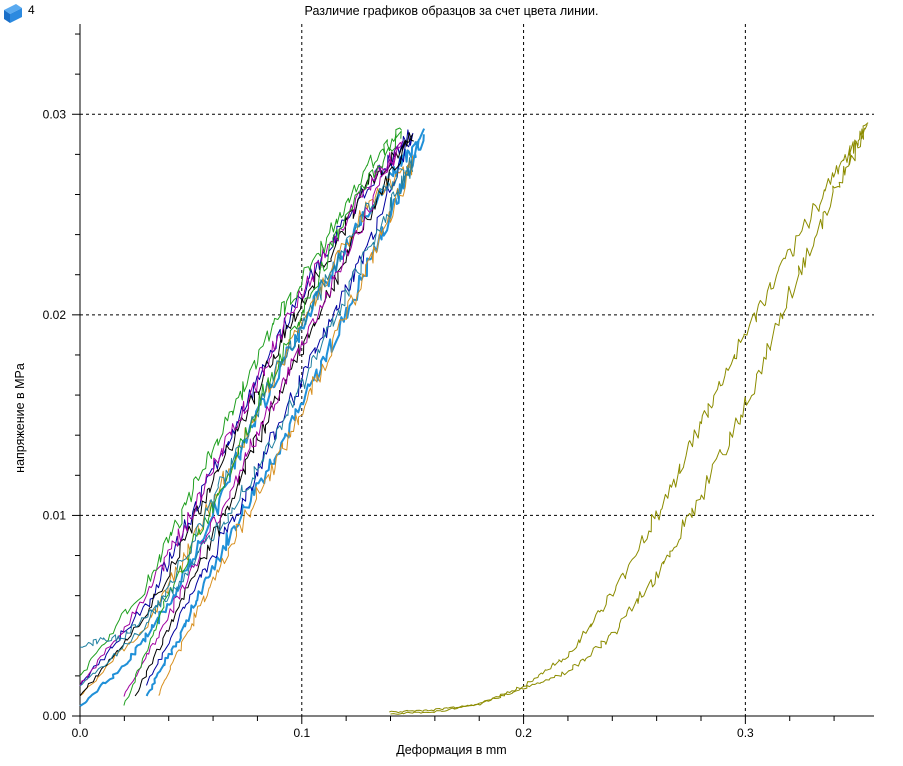 The height and width of the screenshot is (766, 903). What do you see at coordinates (55, 114) in the screenshot?
I see `y-tick-label: 0.03` at bounding box center [55, 114].